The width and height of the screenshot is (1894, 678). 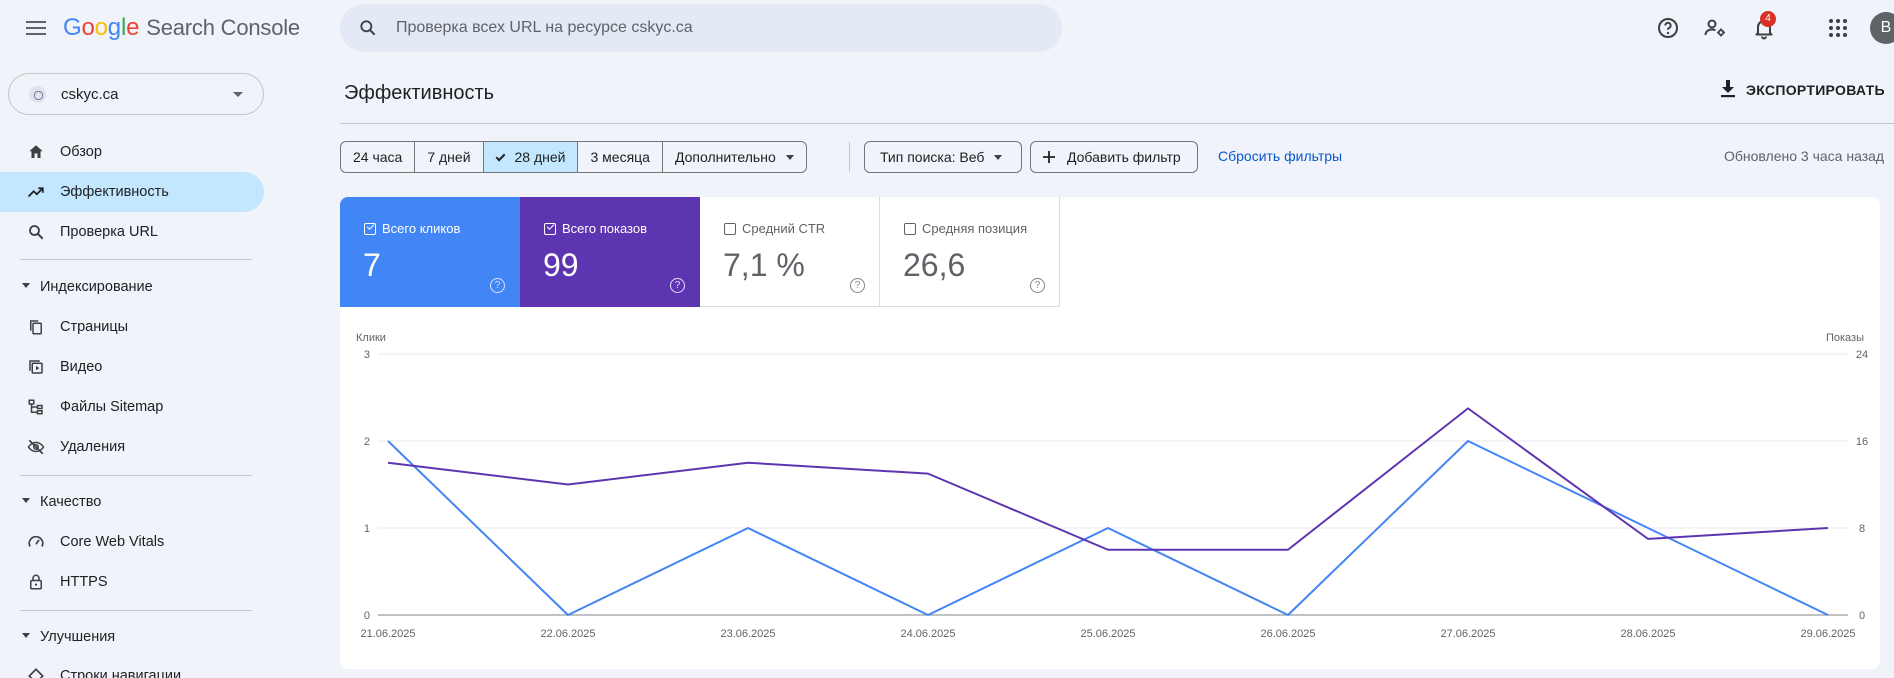 I want to click on metric-average-position: Средняя позиция 26,6 ?, so click(x=970, y=252).